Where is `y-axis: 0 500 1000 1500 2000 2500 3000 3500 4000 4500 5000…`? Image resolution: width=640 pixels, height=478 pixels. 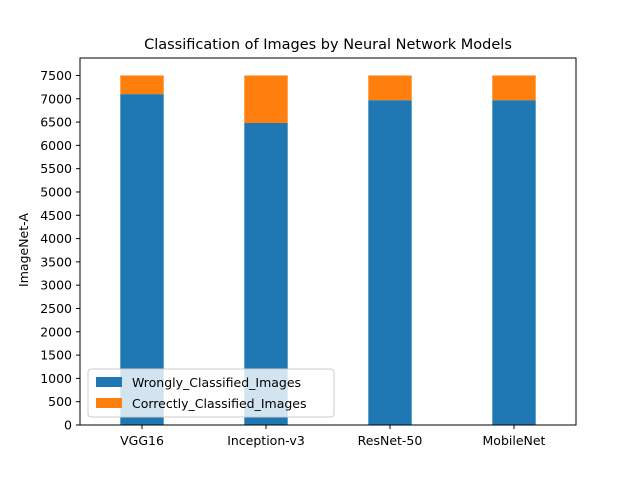 y-axis: 0 500 1000 1500 2000 2500 3000 3500 4000 4500 5000… is located at coordinates (60, 250).